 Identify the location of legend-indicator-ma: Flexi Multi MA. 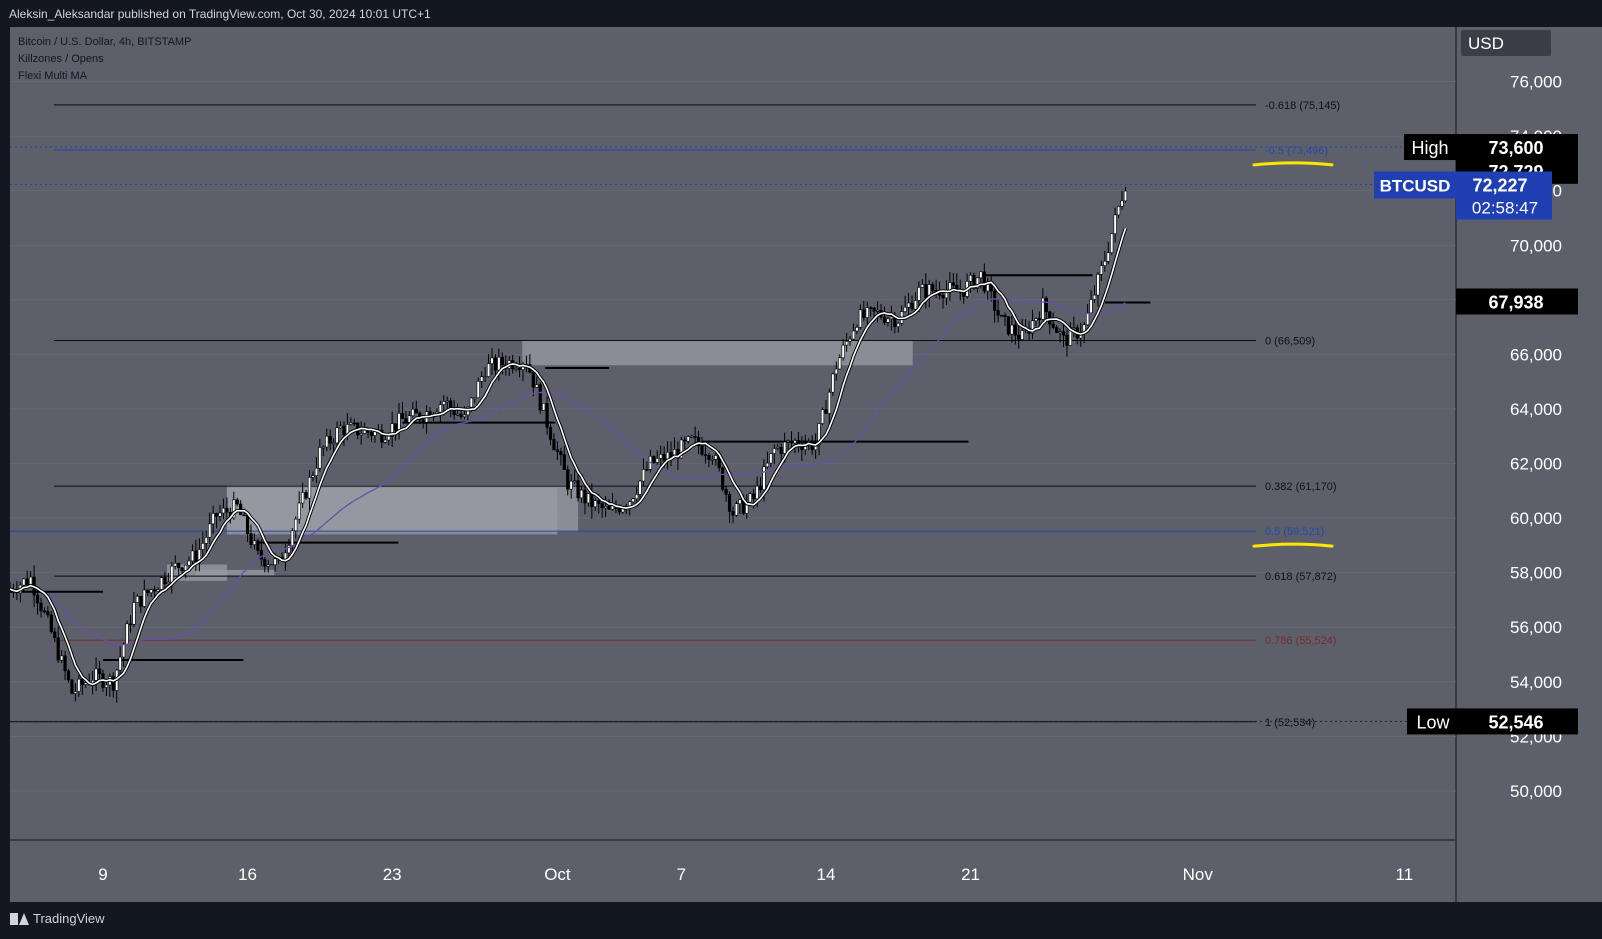
(53, 76).